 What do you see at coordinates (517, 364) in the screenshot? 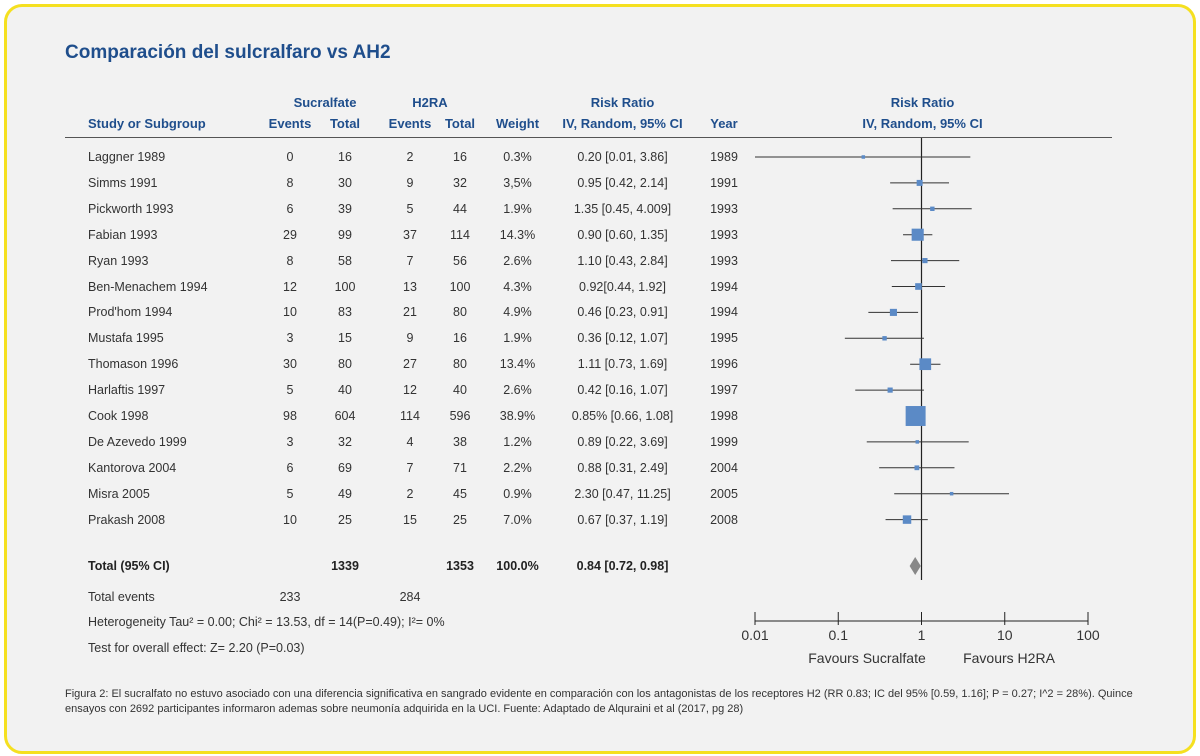
I see `row-weight: 13.4%` at bounding box center [517, 364].